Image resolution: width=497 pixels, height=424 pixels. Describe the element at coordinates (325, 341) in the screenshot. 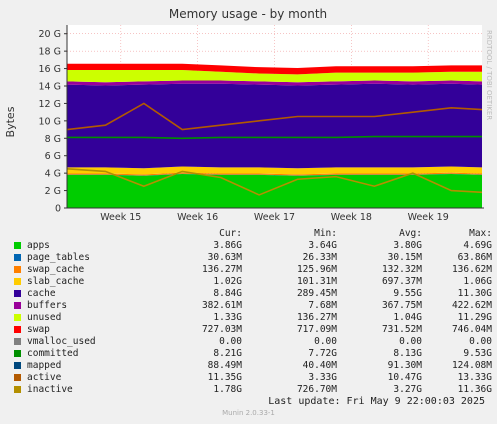

I see `legend-min-value: 0.00` at that location.